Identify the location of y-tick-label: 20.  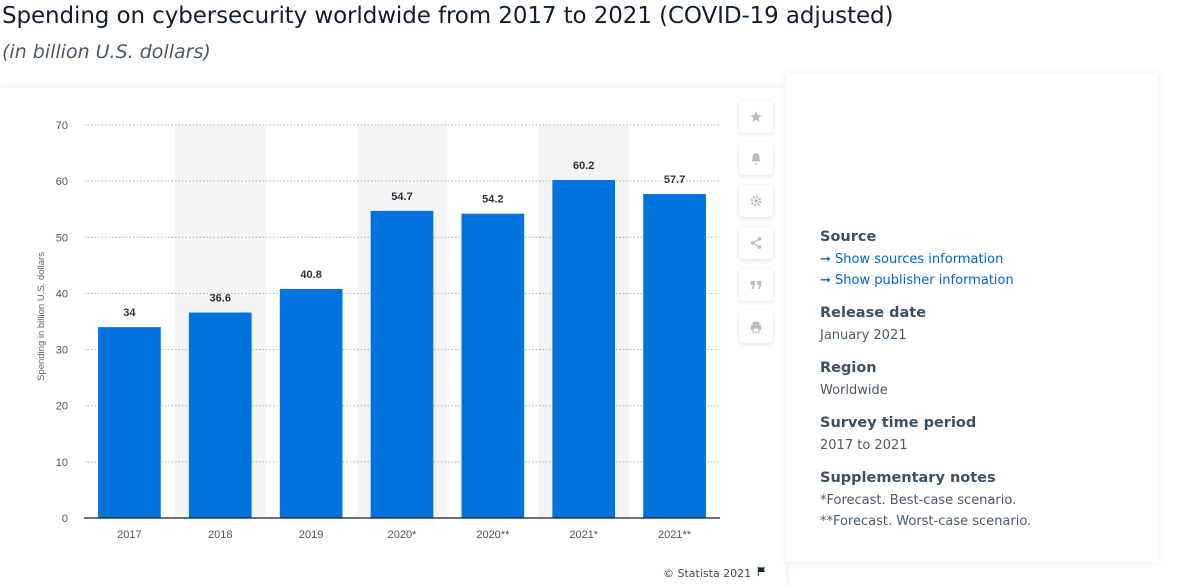
(62, 407).